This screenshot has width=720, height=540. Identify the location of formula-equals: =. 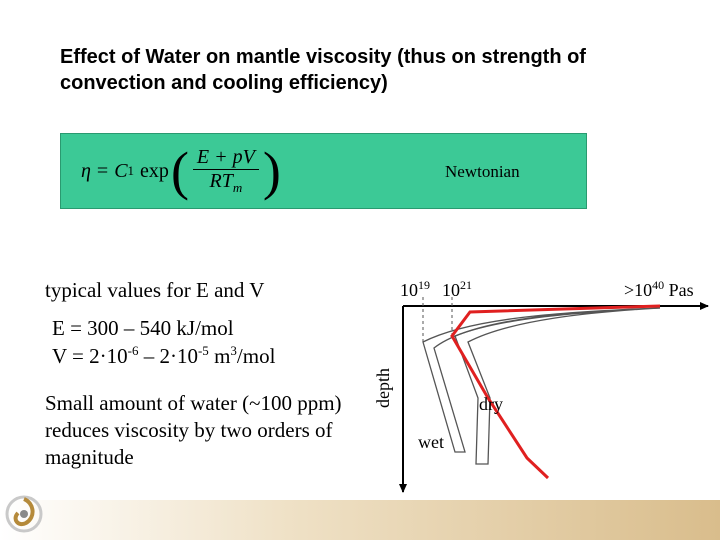
(102, 170).